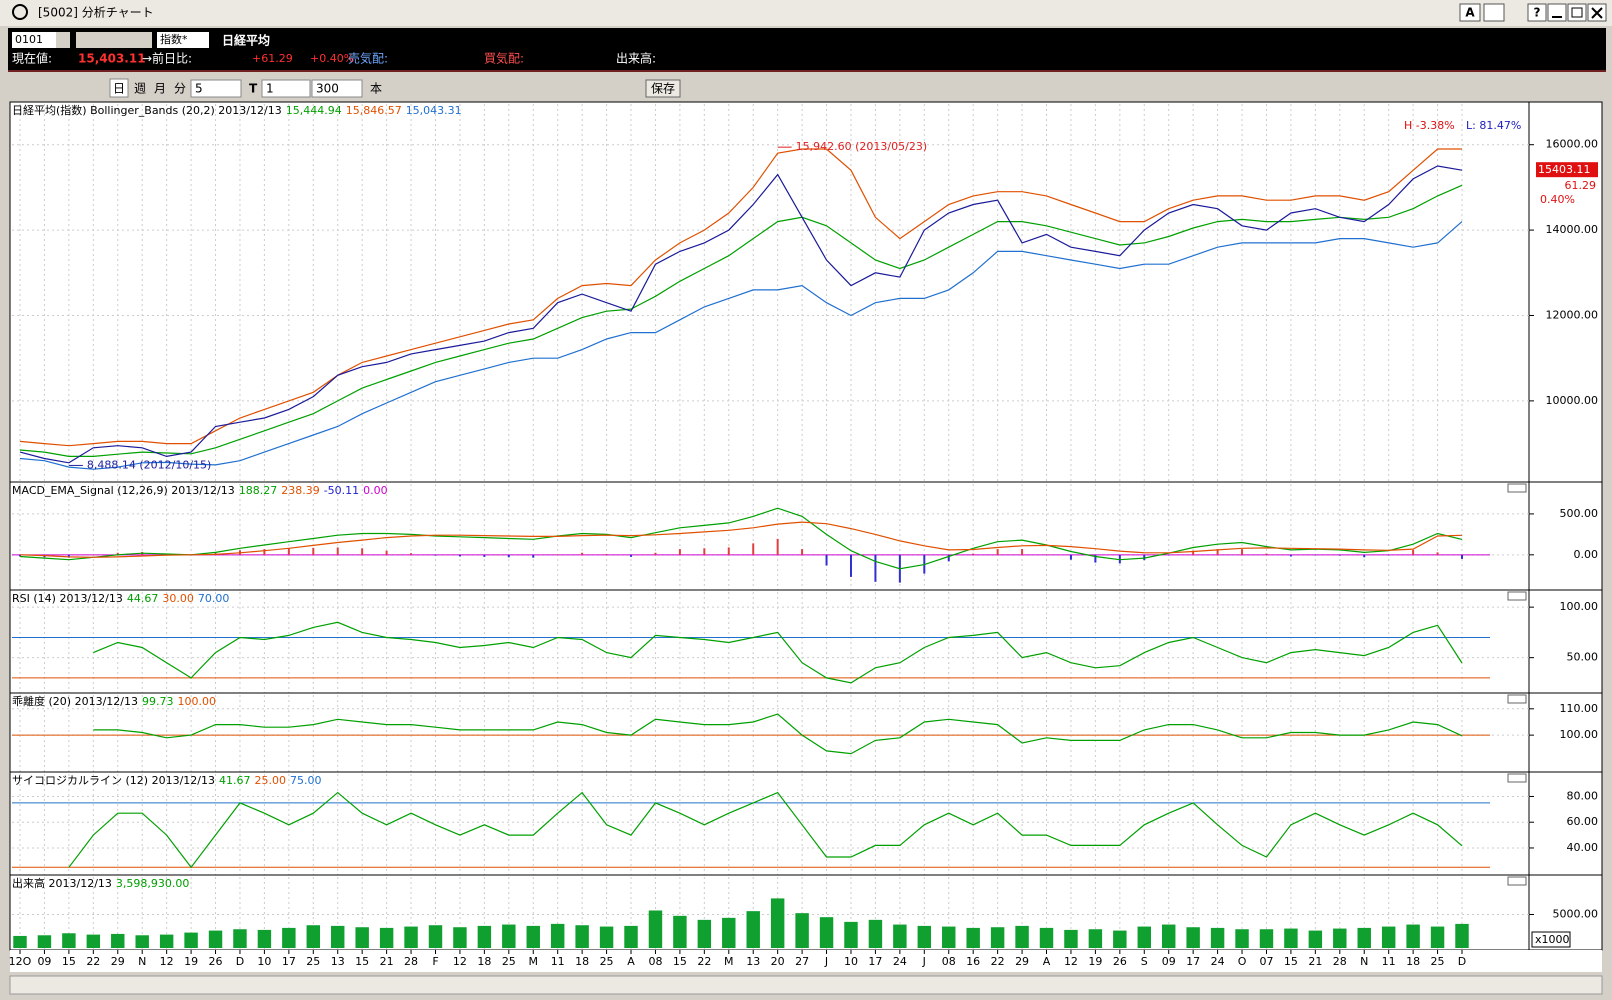 The image size is (1612, 1000). I want to click on window-button-label: A, so click(1470, 13).